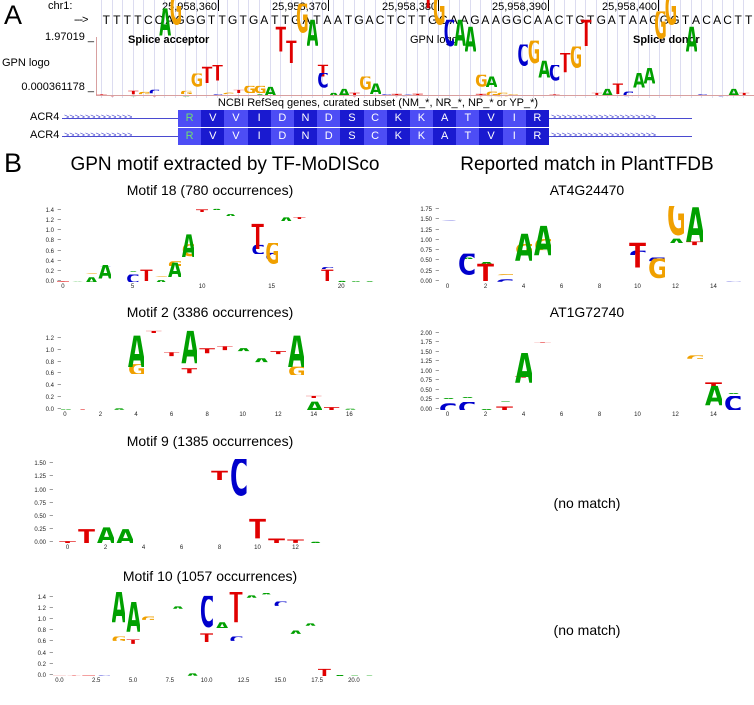 Image resolution: width=754 pixels, height=705 pixels. What do you see at coordinates (523, 287) in the screenshot?
I see `x-axis-tick-label: 4` at bounding box center [523, 287].